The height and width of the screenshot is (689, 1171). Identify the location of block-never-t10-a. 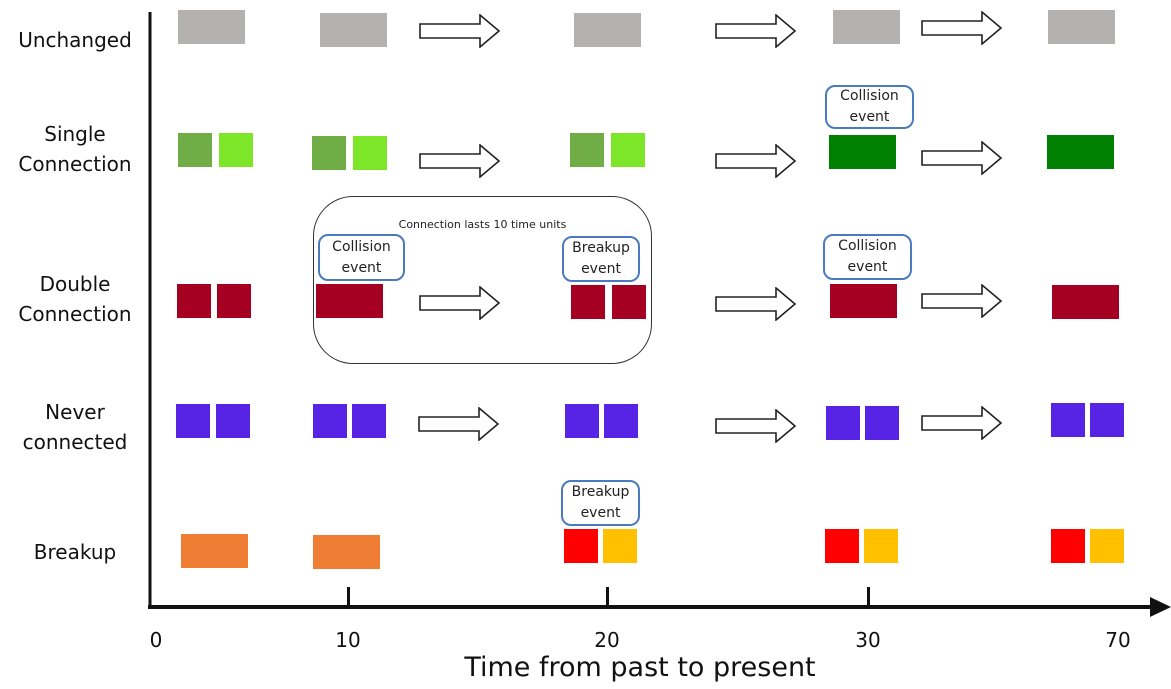
(330, 421).